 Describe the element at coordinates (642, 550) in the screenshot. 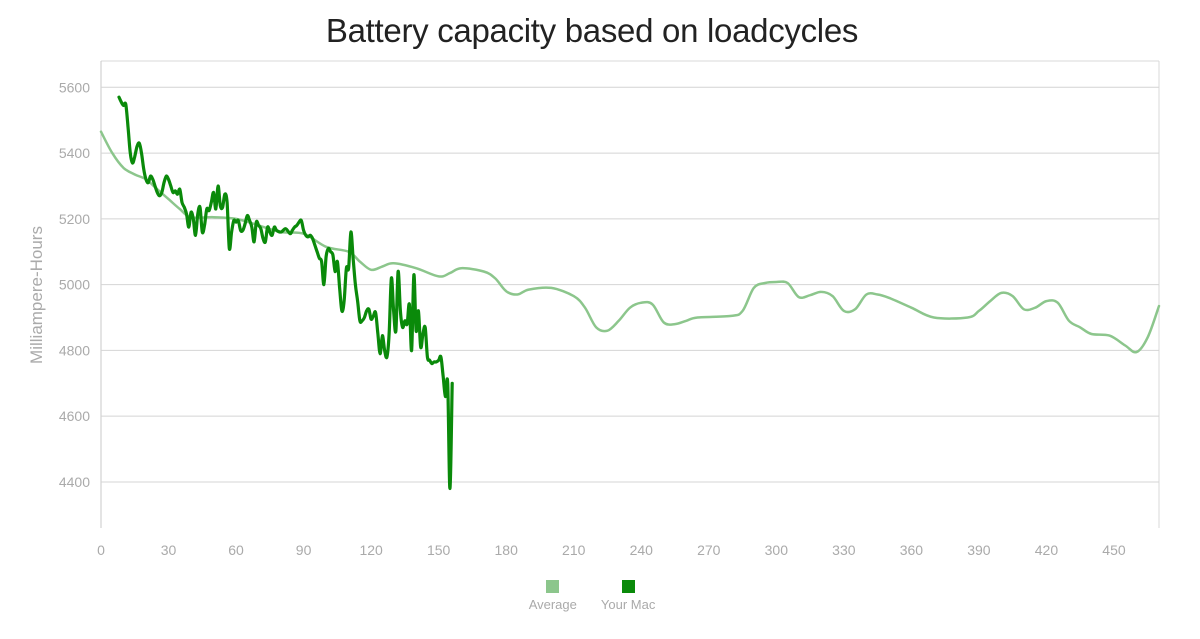

I see `x-tick-label: 240` at that location.